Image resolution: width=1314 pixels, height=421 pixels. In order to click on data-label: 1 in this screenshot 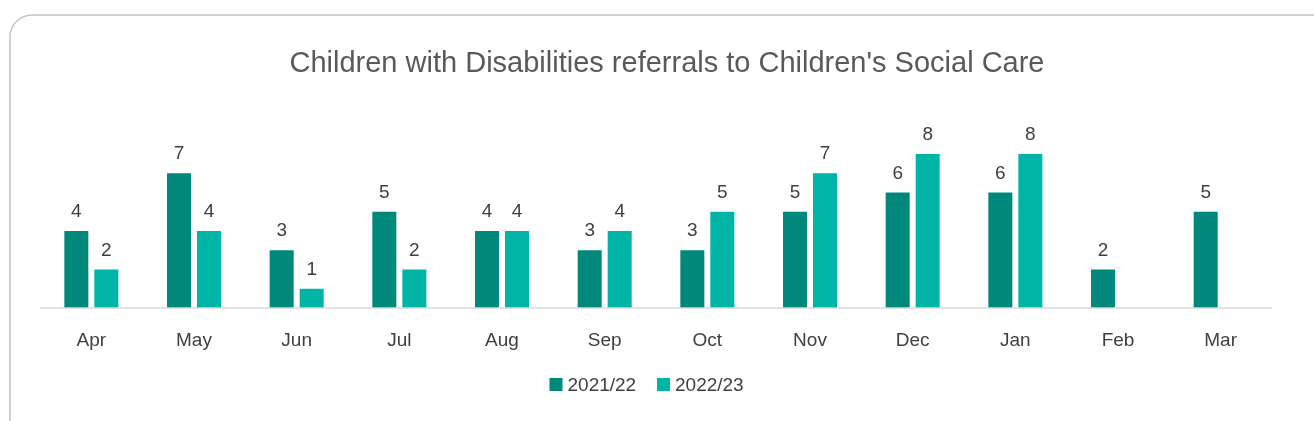, I will do `click(311, 268)`.